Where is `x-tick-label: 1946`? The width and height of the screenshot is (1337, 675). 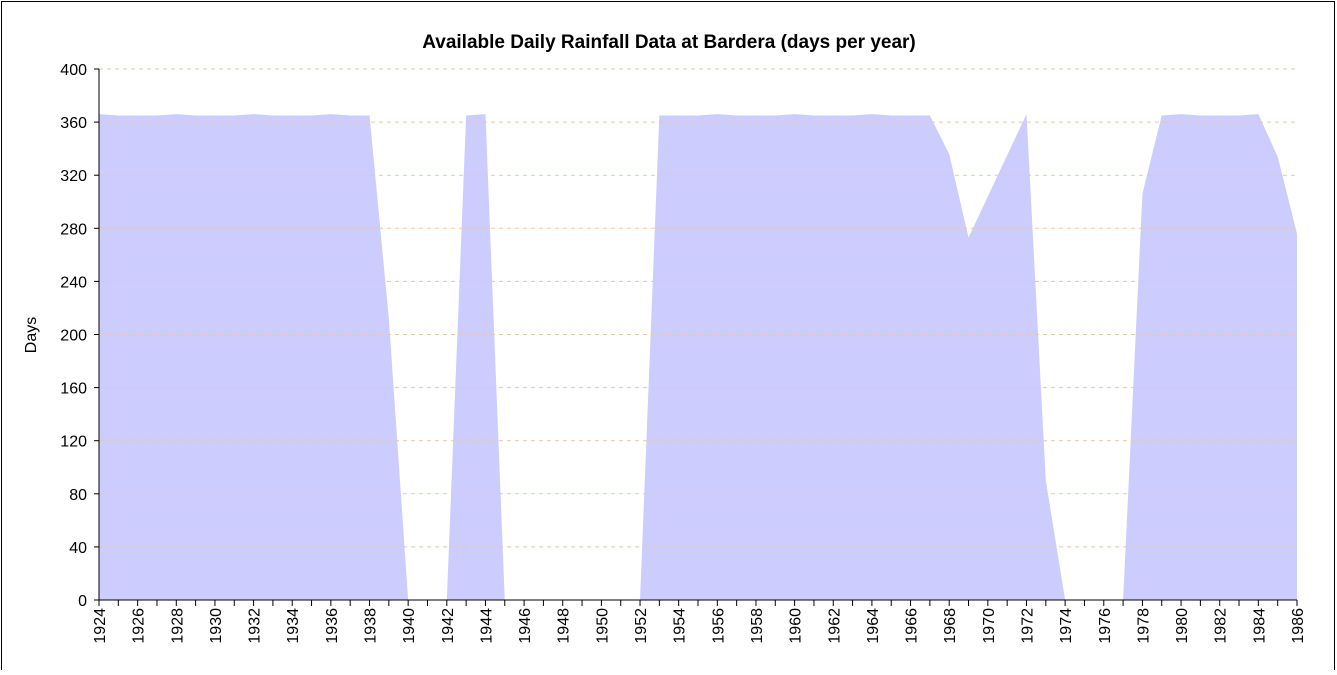
x-tick-label: 1946 is located at coordinates (525, 626).